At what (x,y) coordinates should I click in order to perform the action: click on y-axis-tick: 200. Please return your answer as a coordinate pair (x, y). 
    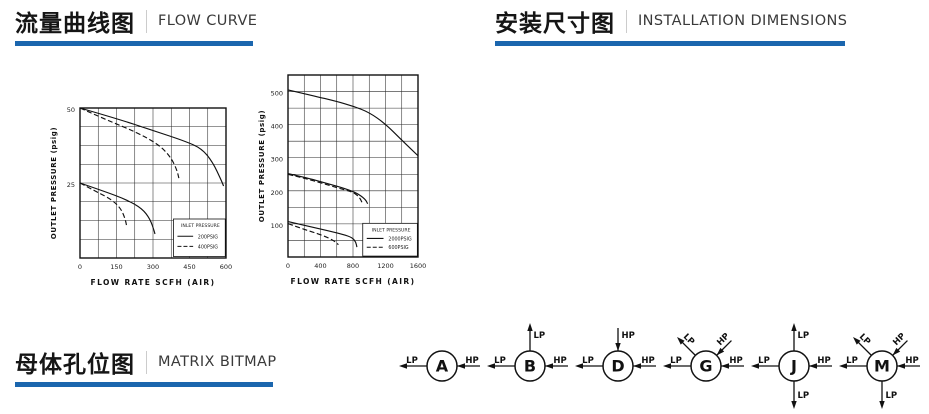
    Looking at the image, I should click on (277, 193).